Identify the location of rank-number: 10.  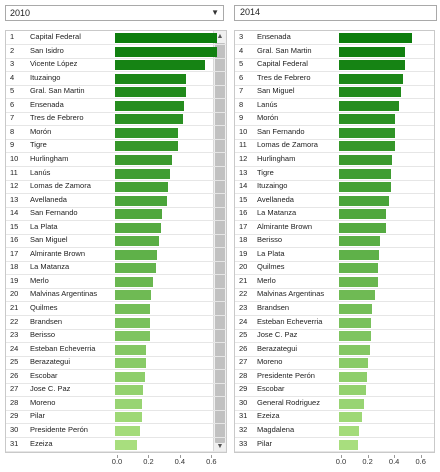
(14, 158).